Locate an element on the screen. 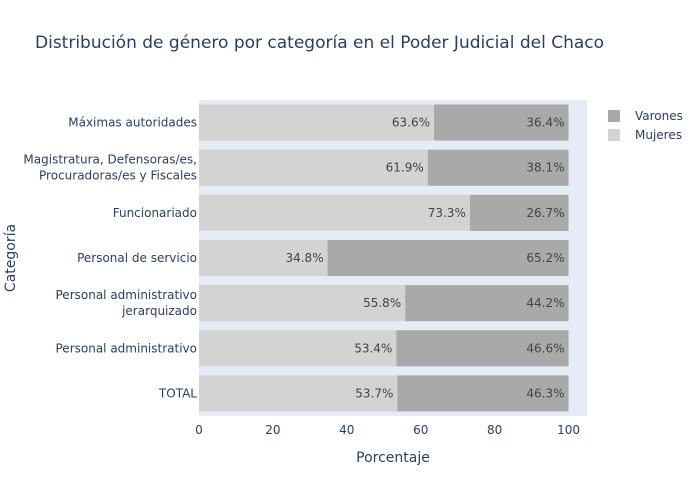  bar-label-varones-3: 65.2% is located at coordinates (545, 258).